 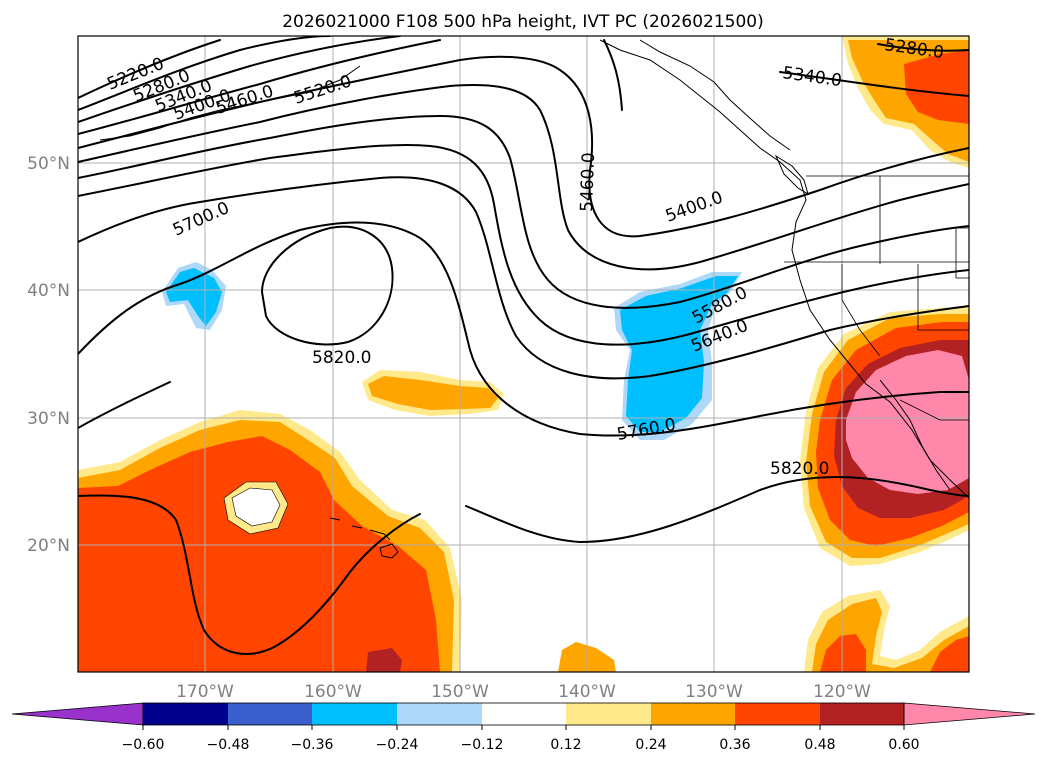 What do you see at coordinates (903, 745) in the screenshot?
I see `colorbar-tick-label: 0.60` at bounding box center [903, 745].